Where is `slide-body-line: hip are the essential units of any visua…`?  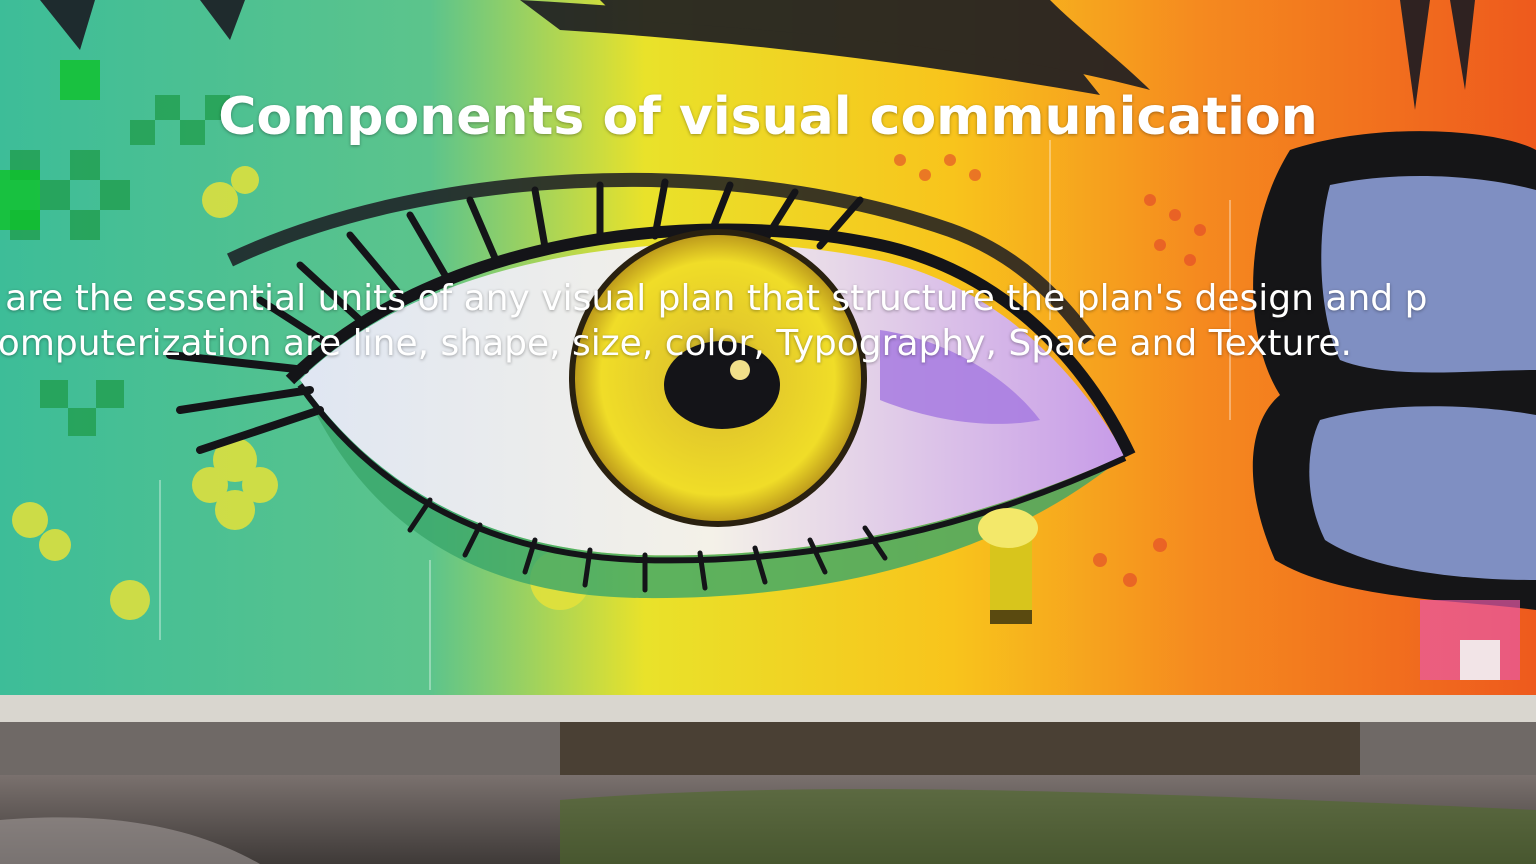
slide-body-line: hip are the essential units of any visua… is located at coordinates (714, 298).